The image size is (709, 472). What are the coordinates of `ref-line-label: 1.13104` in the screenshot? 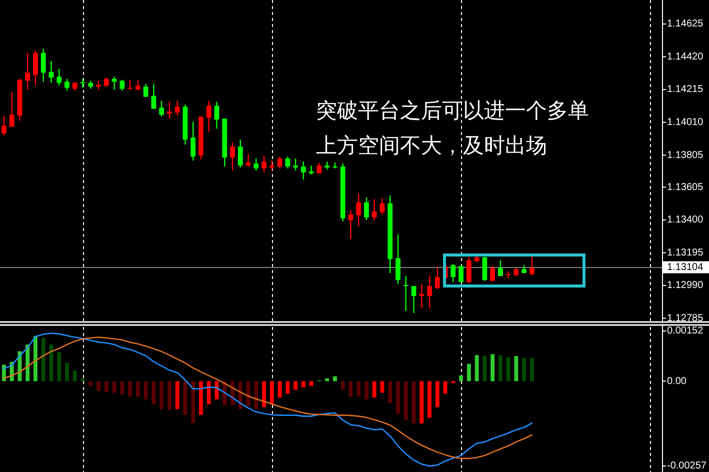 It's located at (685, 267).